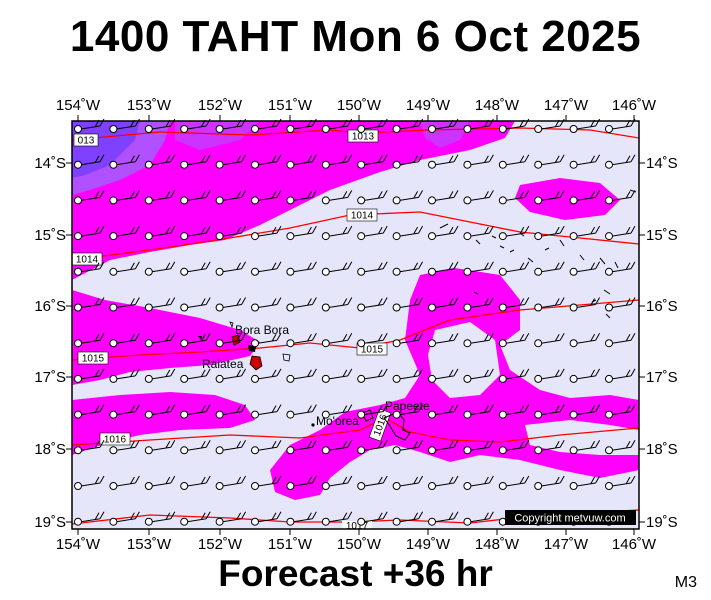 This screenshot has height=600, width=711. What do you see at coordinates (634, 544) in the screenshot?
I see `lon-label: 146˚W` at bounding box center [634, 544].